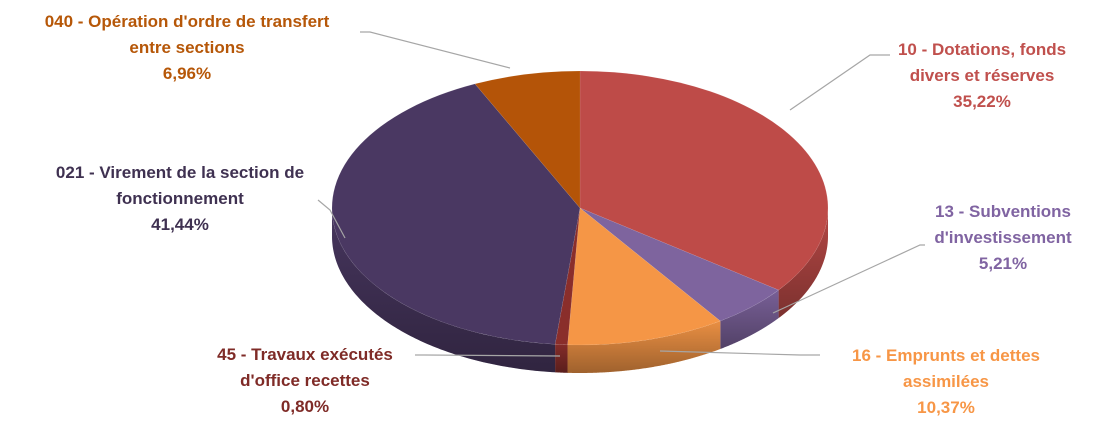 This screenshot has width=1098, height=421. Describe the element at coordinates (561, 358) in the screenshot. I see `pie-side-shade-travaux` at that location.